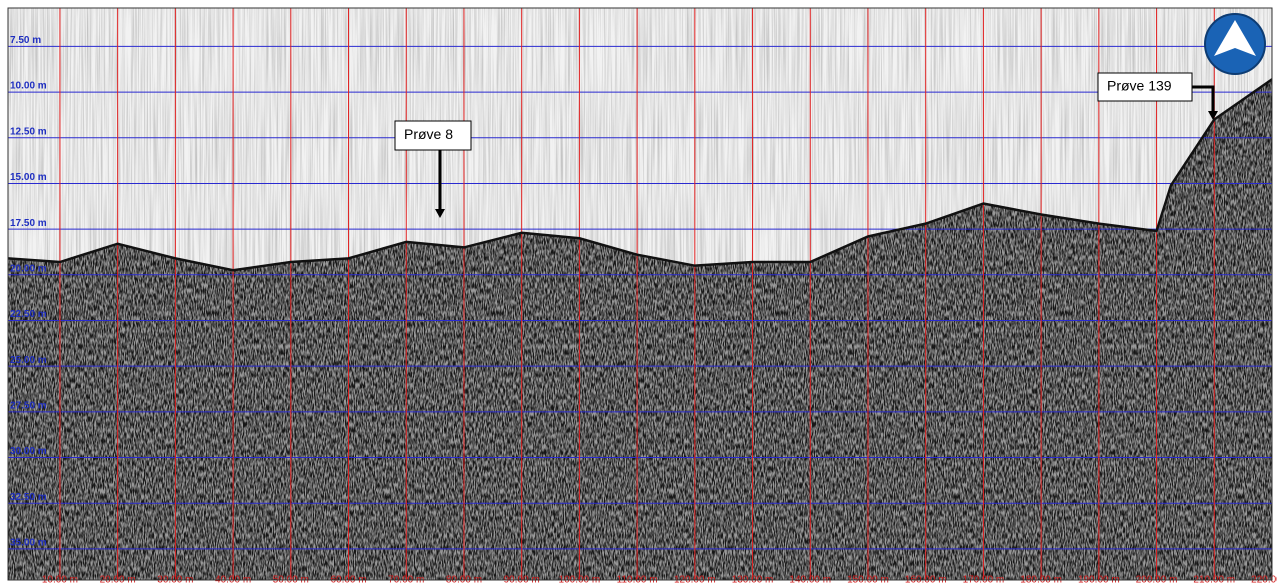  Describe the element at coordinates (1235, 38) in the screenshot. I see `logo-arrow` at that location.